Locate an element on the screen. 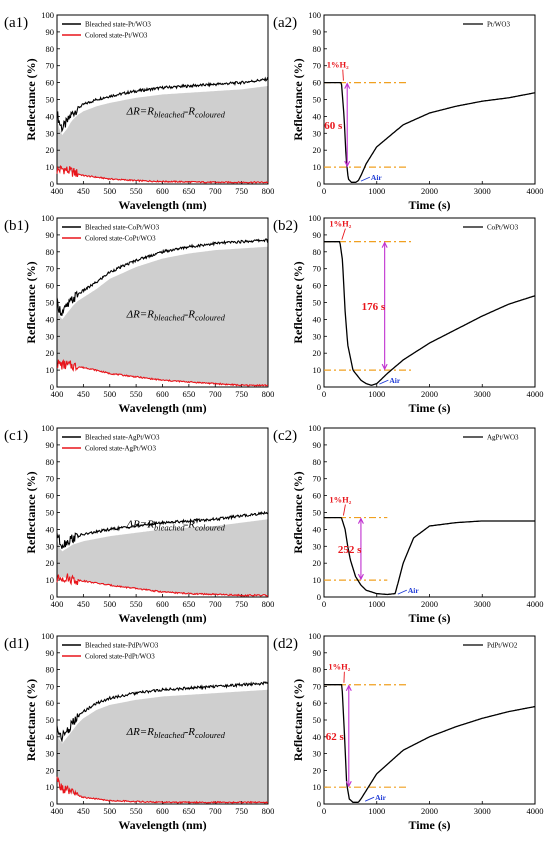 The height and width of the screenshot is (842, 550). legend-entry: Pt/WO3 is located at coordinates (498, 25).